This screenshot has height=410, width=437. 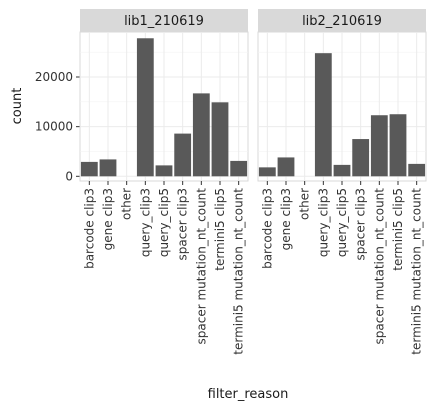 What do you see at coordinates (342, 21) in the screenshot?
I see `facet-strip-label: lib2_210619` at bounding box center [342, 21].